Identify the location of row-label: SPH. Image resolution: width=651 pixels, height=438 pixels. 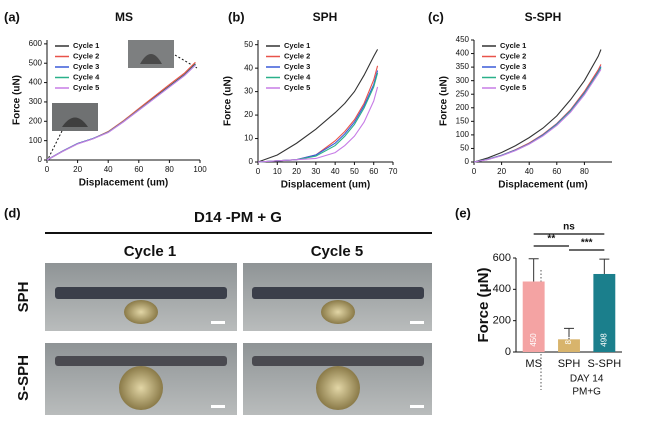
(23, 297).